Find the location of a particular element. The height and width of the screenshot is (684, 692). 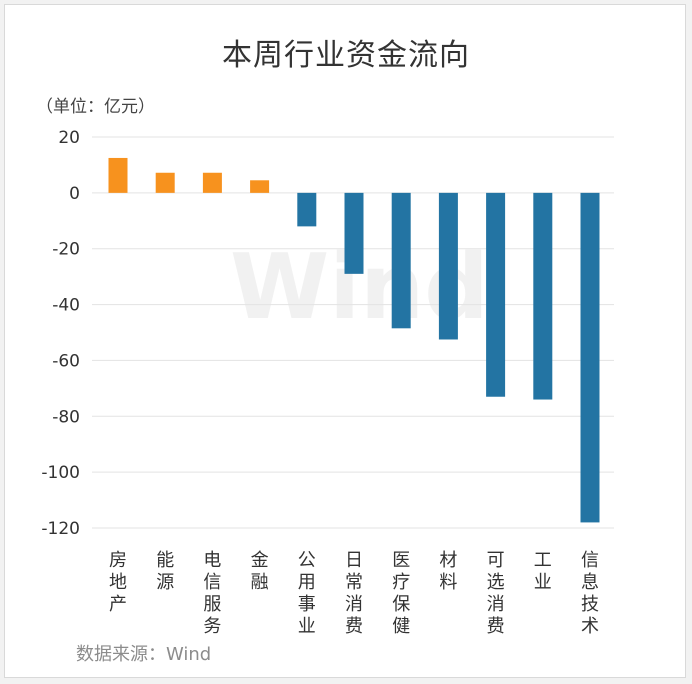

y-tick-label: 20 is located at coordinates (69, 138).